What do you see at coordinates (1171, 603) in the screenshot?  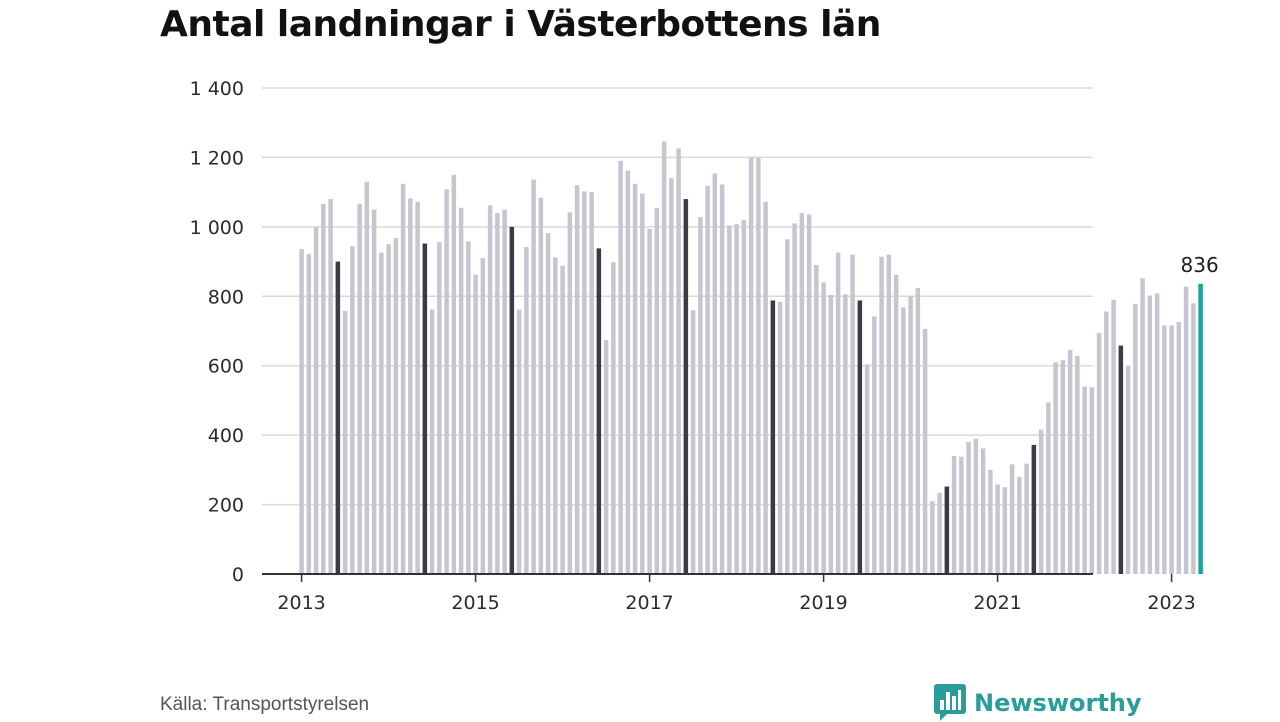 I see `x-tick-label: 2023` at bounding box center [1171, 603].